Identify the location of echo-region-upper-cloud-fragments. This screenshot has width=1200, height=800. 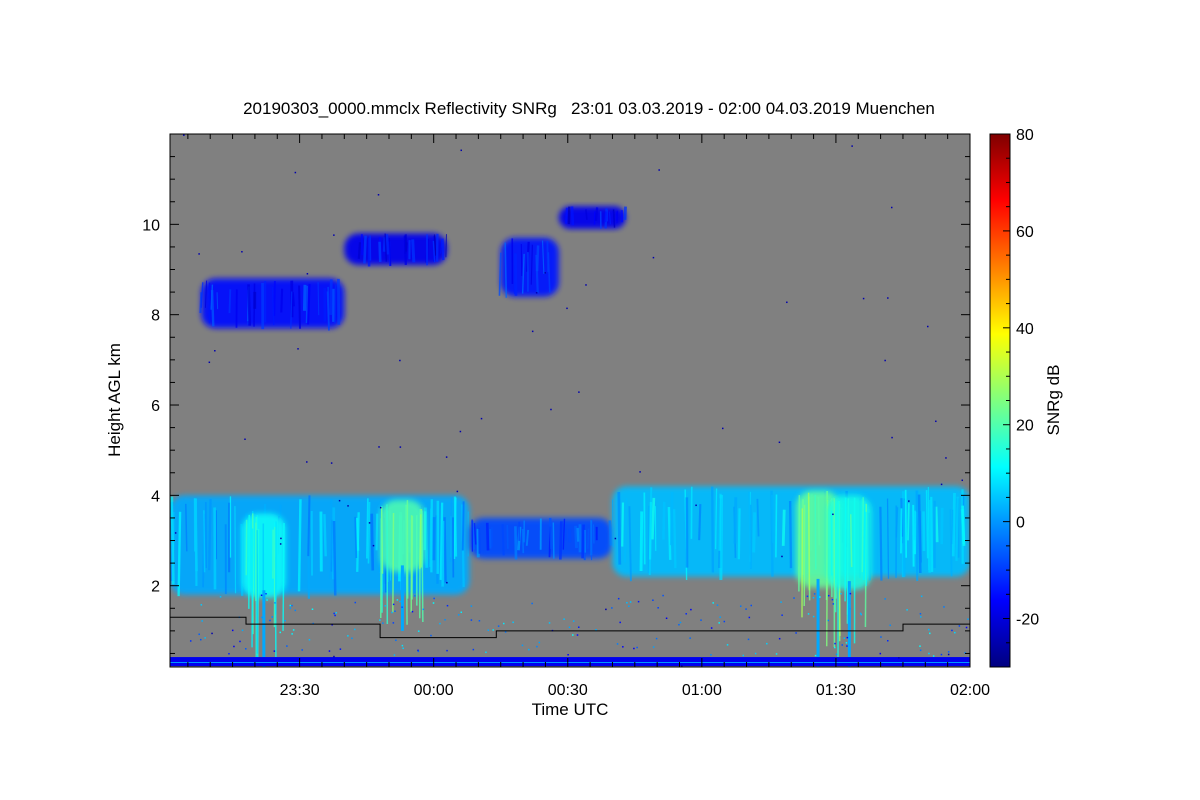
(396, 250).